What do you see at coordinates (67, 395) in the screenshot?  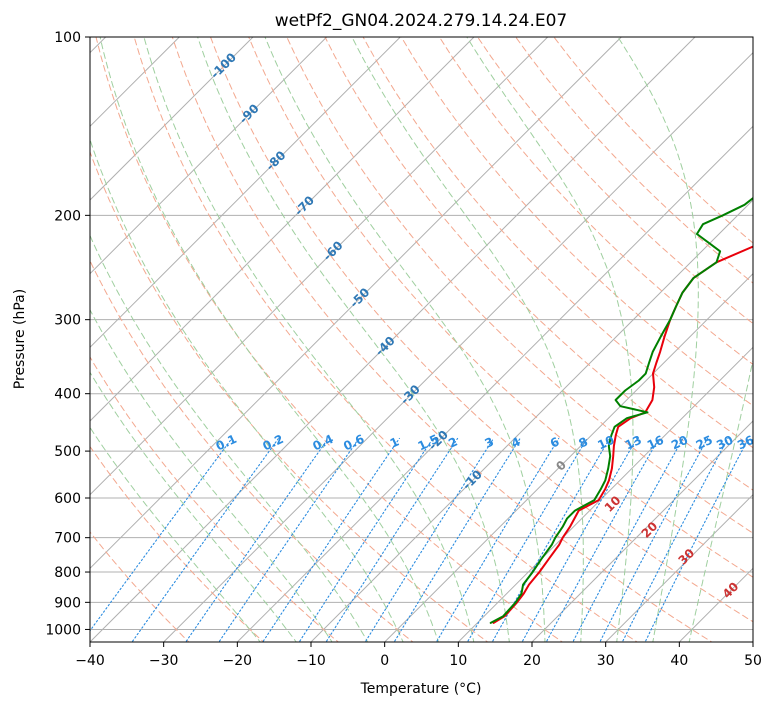 I see `y-tick-label: 400` at bounding box center [67, 395].